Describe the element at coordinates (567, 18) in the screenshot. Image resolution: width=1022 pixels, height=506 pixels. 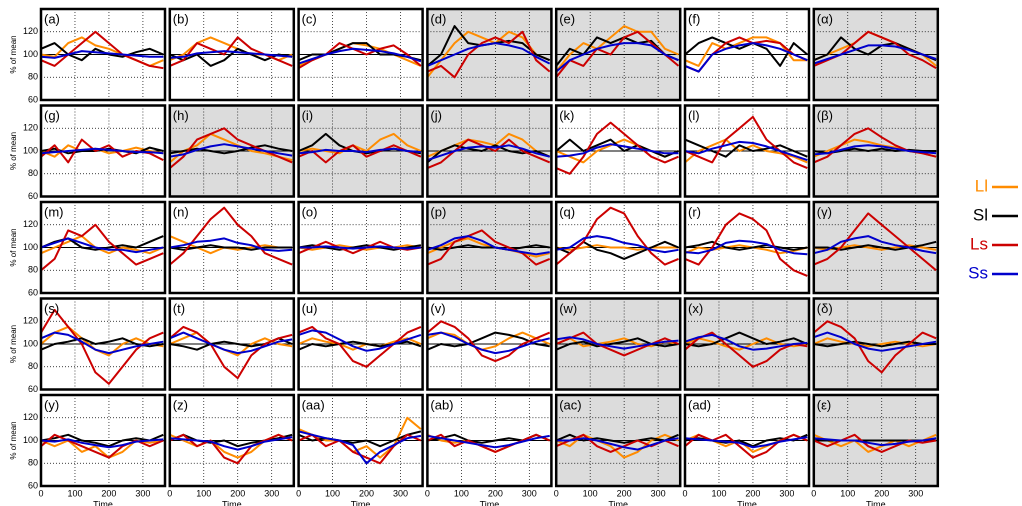
I see `panel-label: (e)` at that location.